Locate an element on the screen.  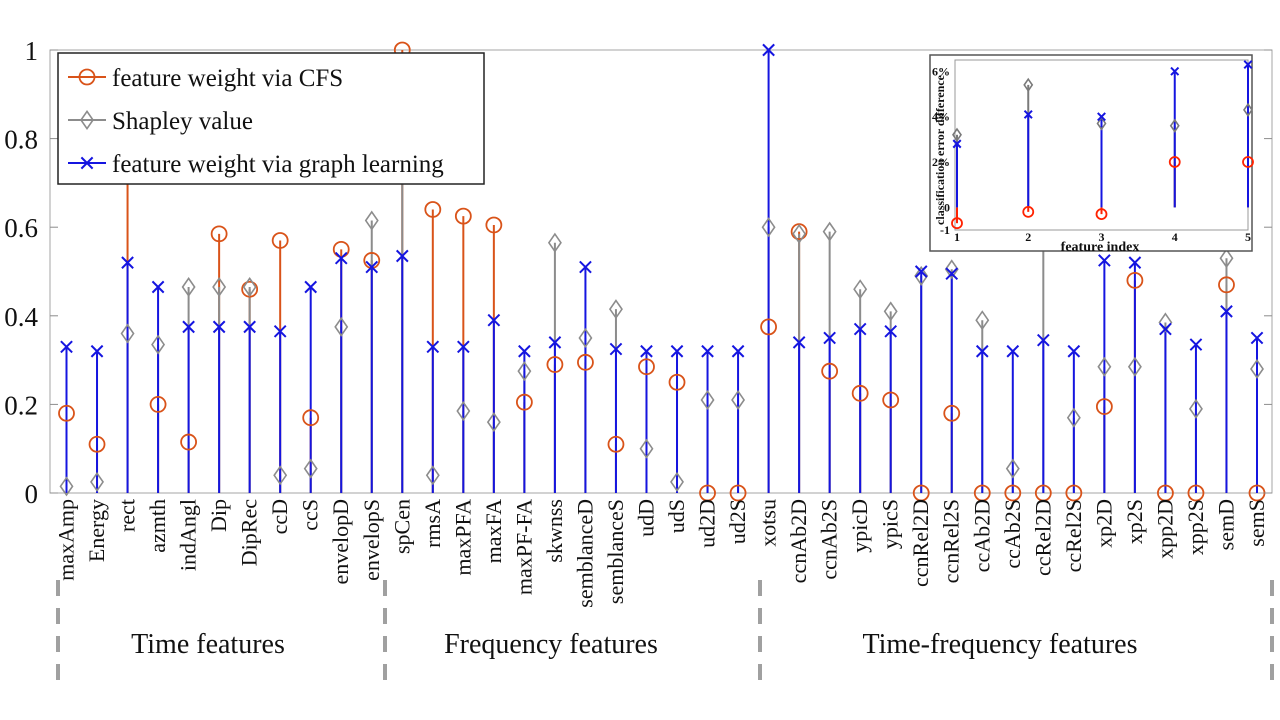
group-label: Frequency features is located at coordinates (551, 644).